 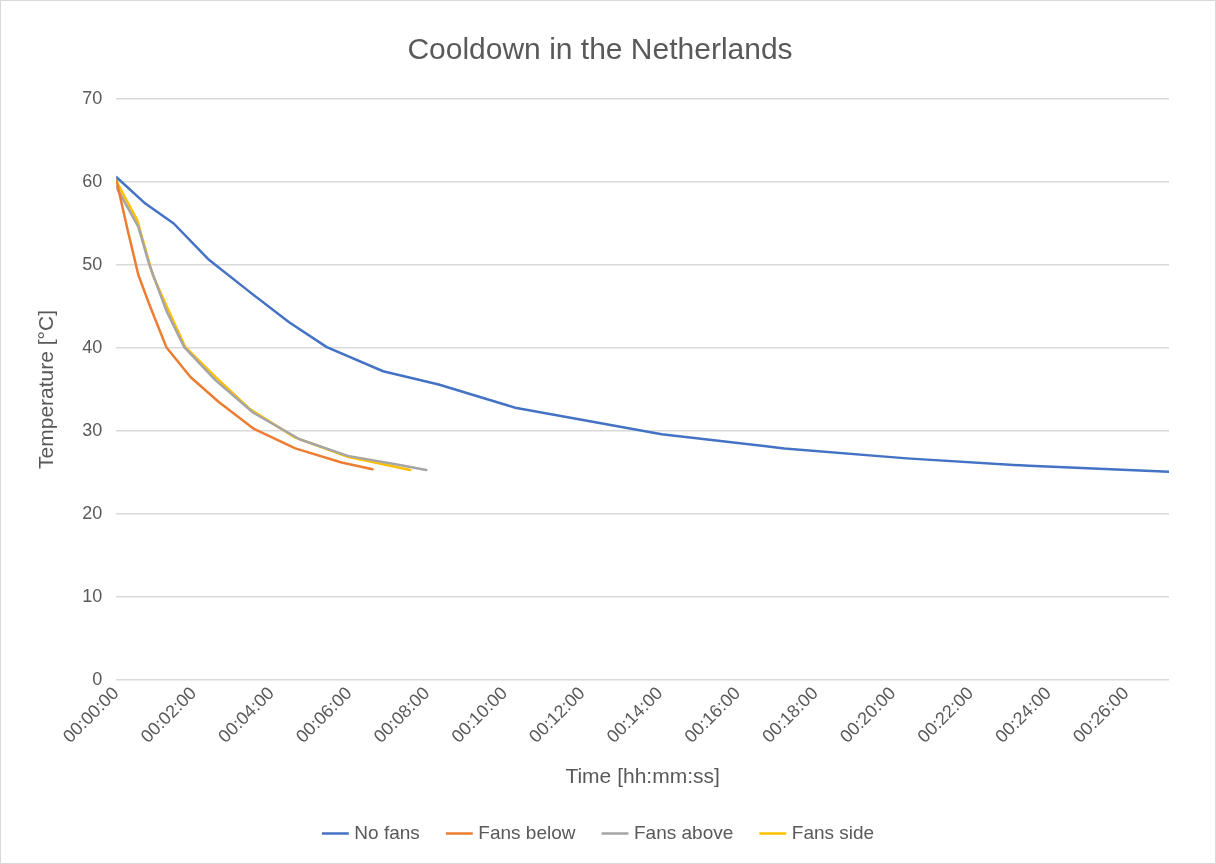 What do you see at coordinates (92, 263) in the screenshot?
I see `y-tick-label: 50` at bounding box center [92, 263].